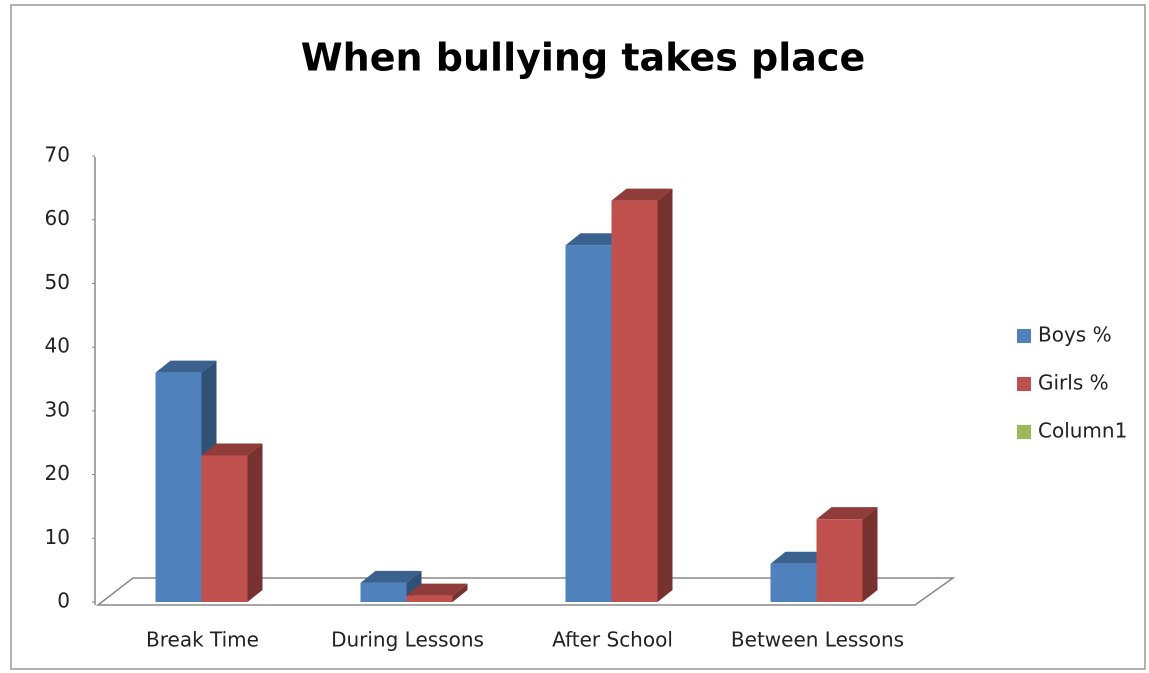  What do you see at coordinates (57, 537) in the screenshot?
I see `y-tick-label: 10` at bounding box center [57, 537].